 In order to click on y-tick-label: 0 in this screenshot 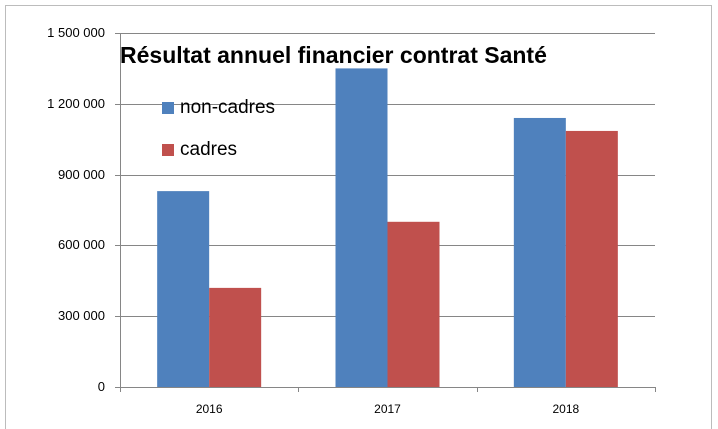, I will do `click(101, 386)`.